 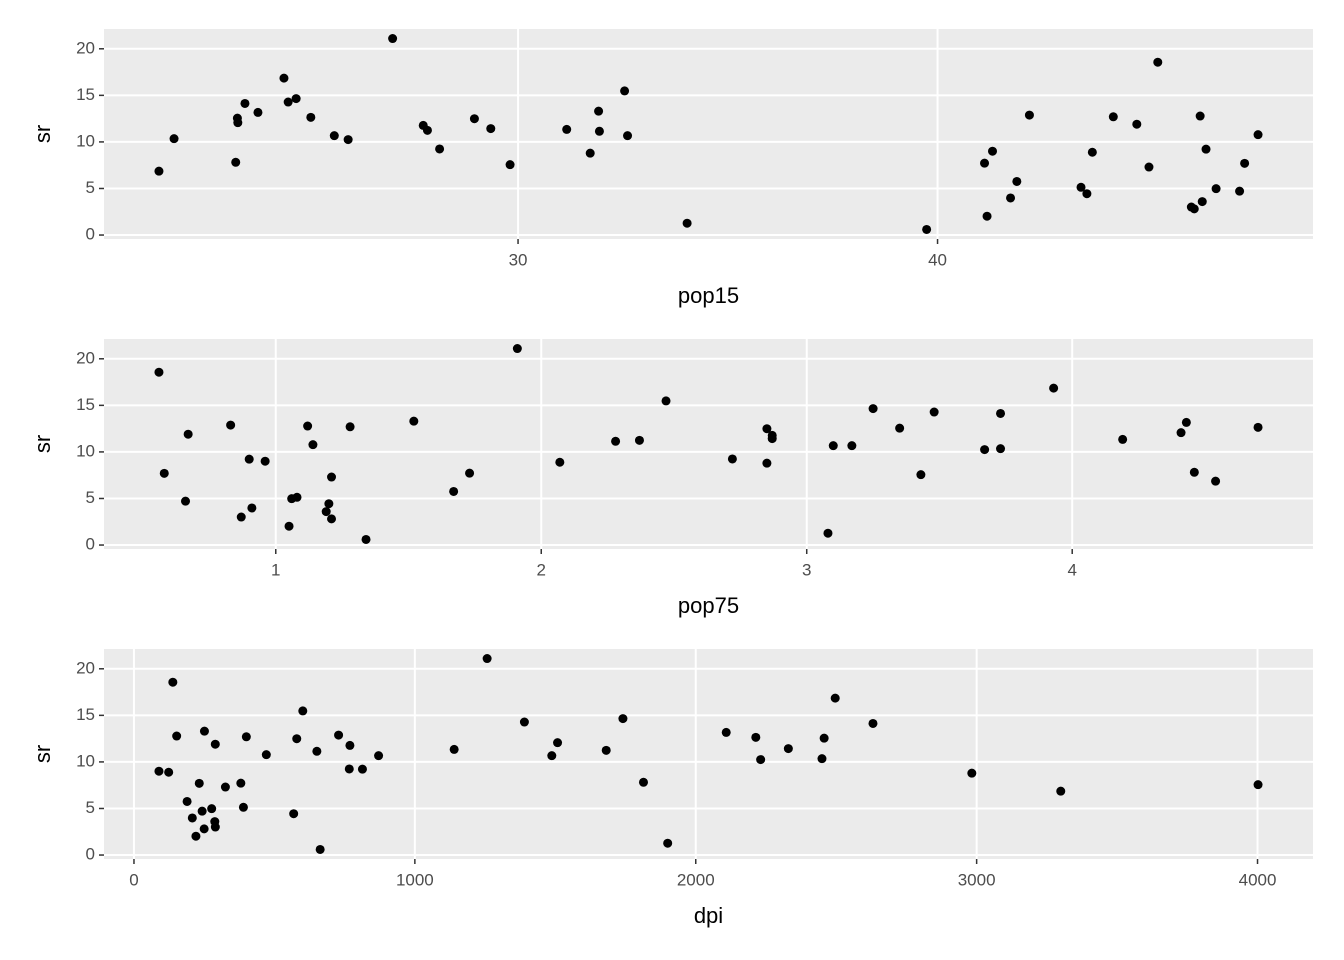 I want to click on x-tick-label: 40, so click(x=937, y=259).